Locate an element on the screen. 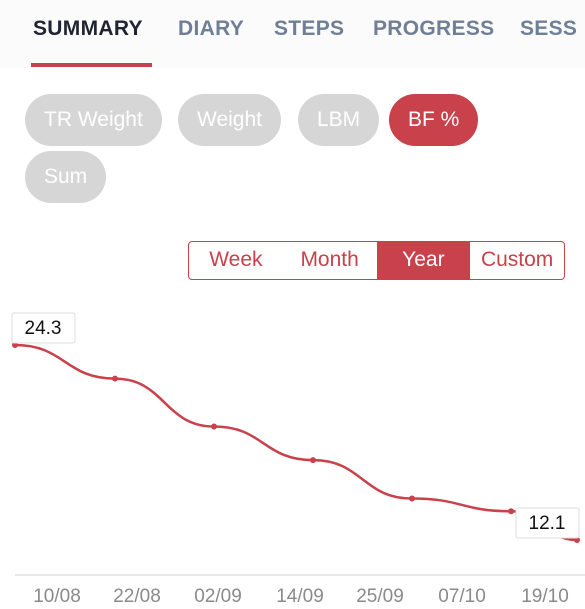 The height and width of the screenshot is (609, 585). filter-chip: Sum is located at coordinates (66, 177).